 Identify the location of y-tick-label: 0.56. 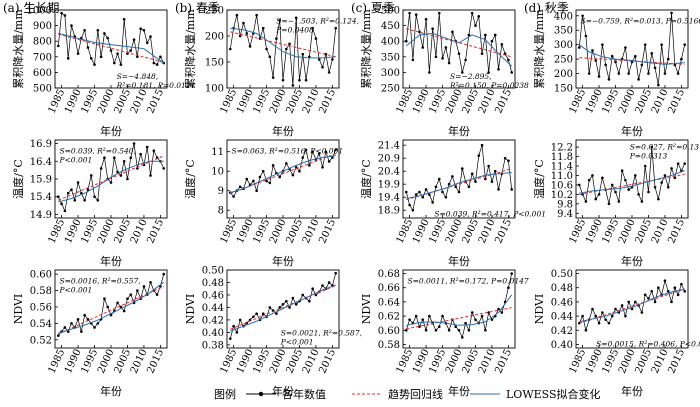
(41, 307).